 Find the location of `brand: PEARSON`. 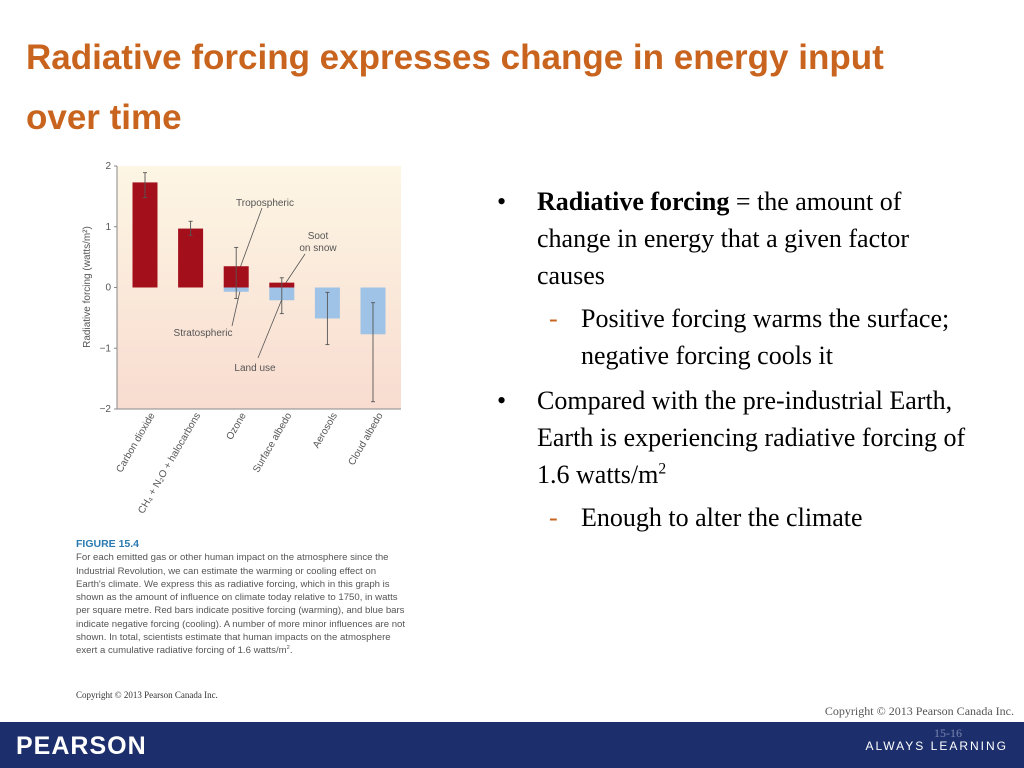

brand: PEARSON is located at coordinates (81, 746).